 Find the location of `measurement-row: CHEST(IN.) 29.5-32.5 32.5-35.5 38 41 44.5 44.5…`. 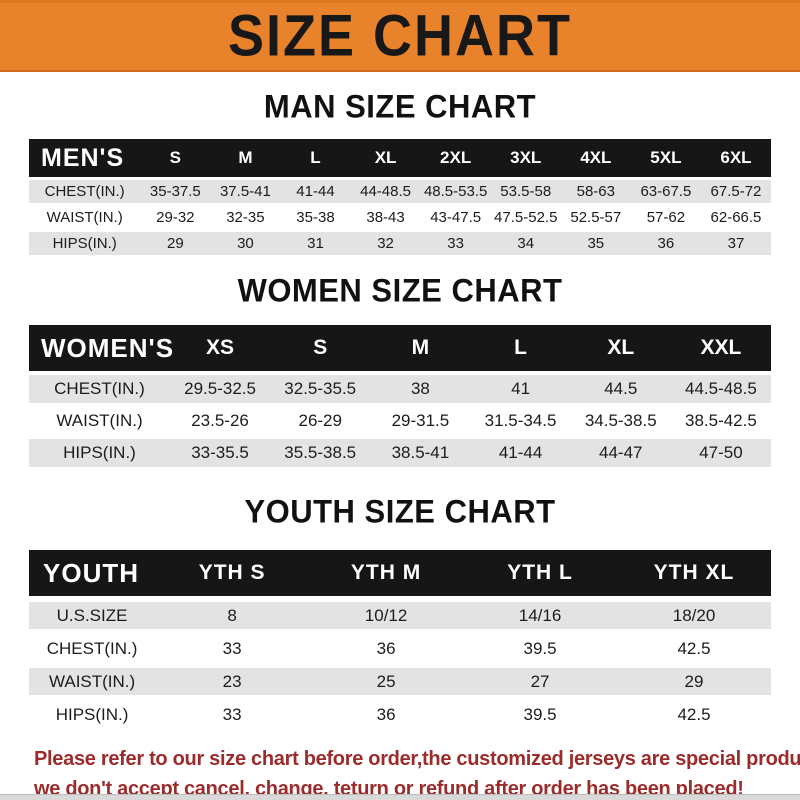

measurement-row: CHEST(IN.) 29.5-32.5 32.5-35.5 38 41 44.5 44.5… is located at coordinates (400, 389).